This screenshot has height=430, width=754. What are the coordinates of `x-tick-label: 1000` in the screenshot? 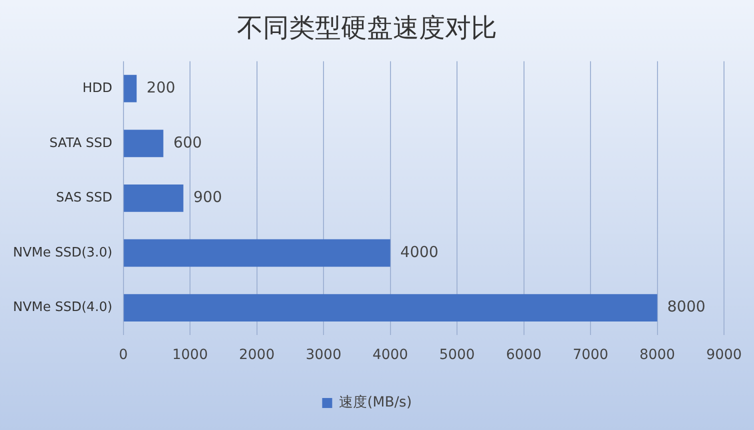 It's located at (190, 355).